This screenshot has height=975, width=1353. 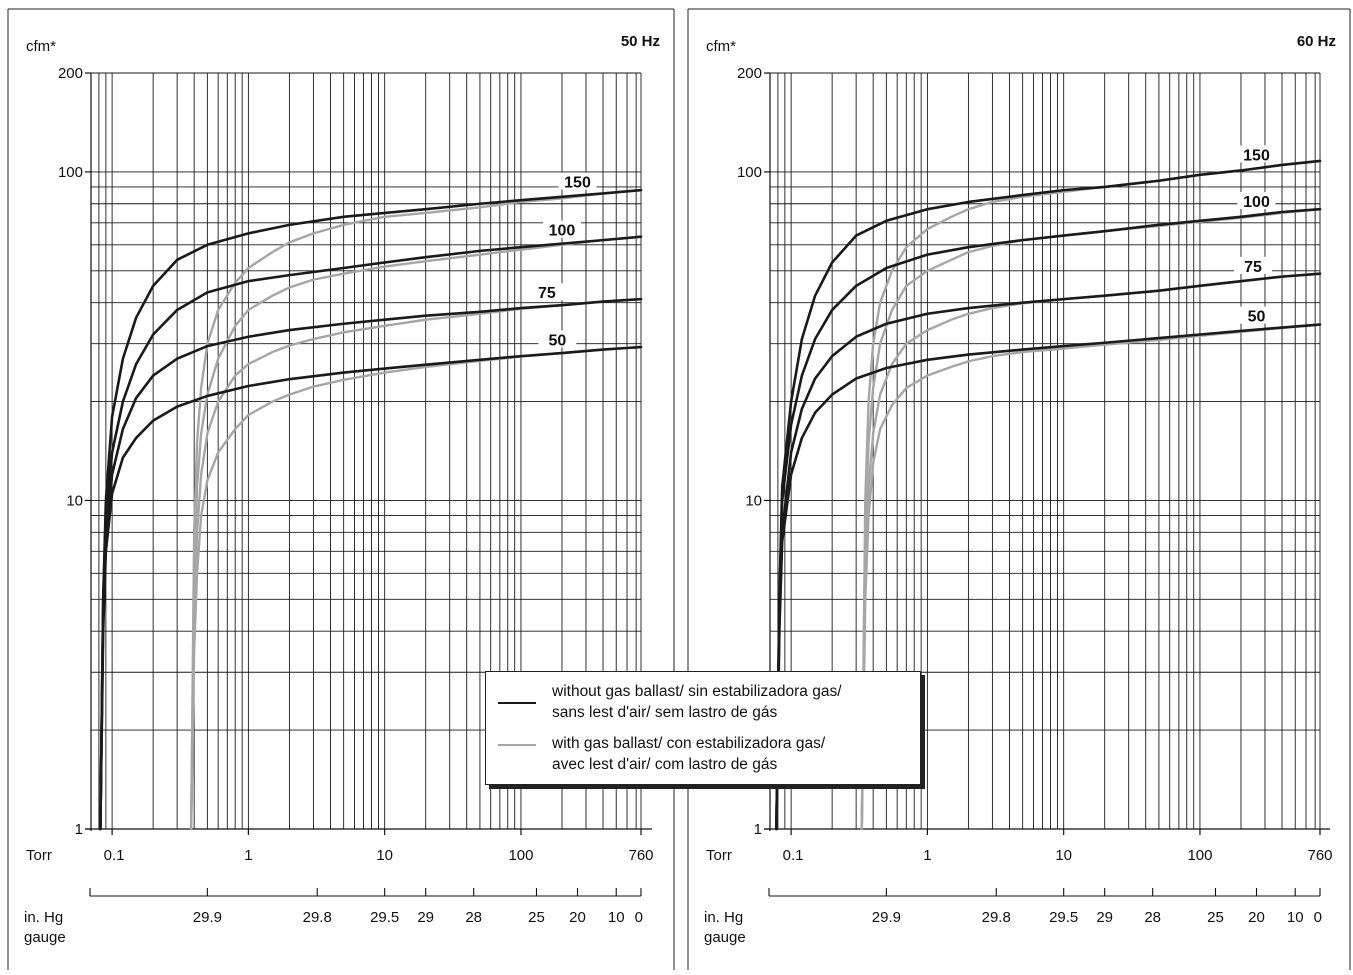 I want to click on chart-title: 50 Hz, so click(x=640, y=41).